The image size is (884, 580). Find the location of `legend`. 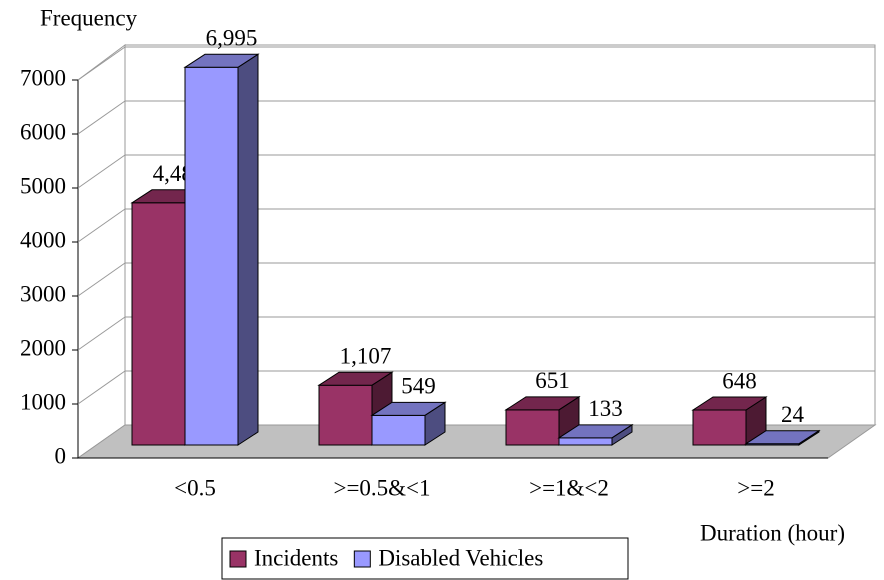

legend is located at coordinates (425, 558).